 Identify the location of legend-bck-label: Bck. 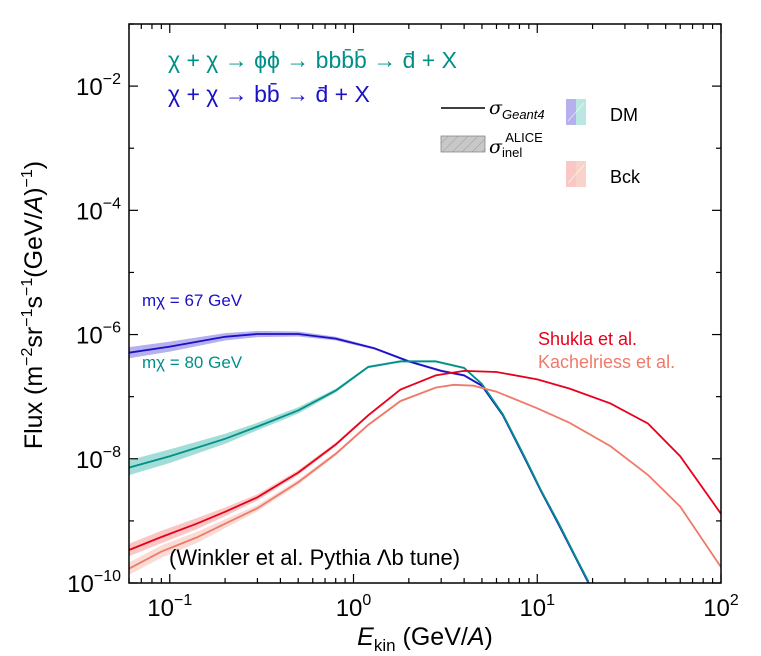
(625, 177).